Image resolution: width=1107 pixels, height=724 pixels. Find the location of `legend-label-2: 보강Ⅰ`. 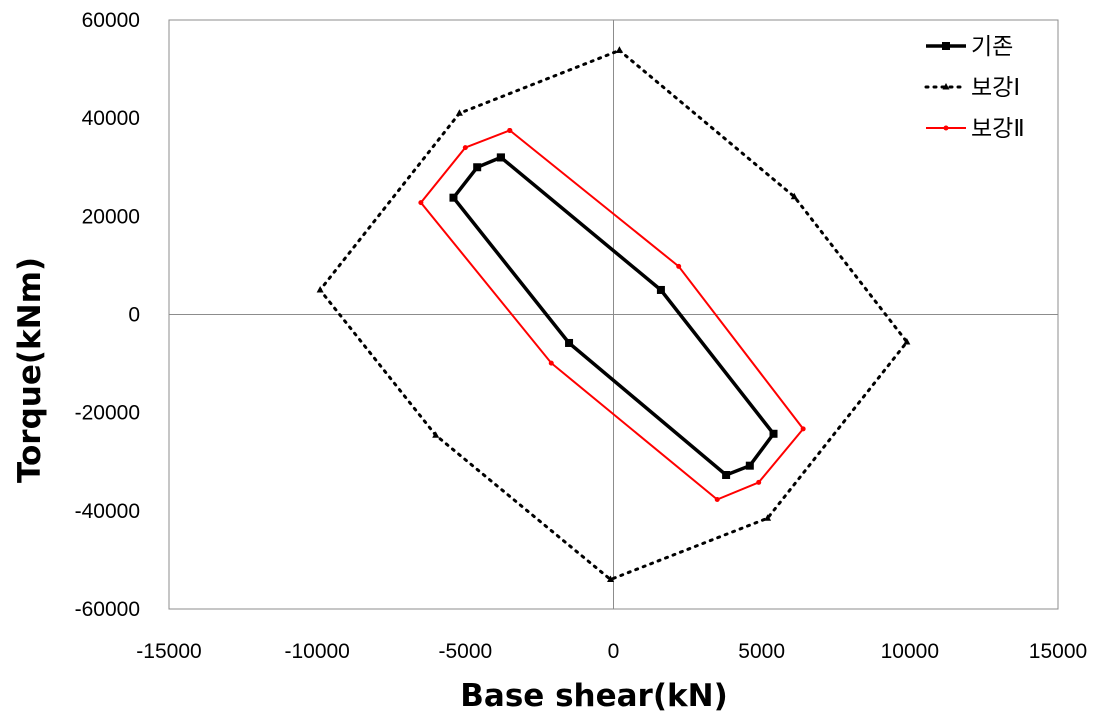

legend-label-2: 보강Ⅰ is located at coordinates (995, 88).